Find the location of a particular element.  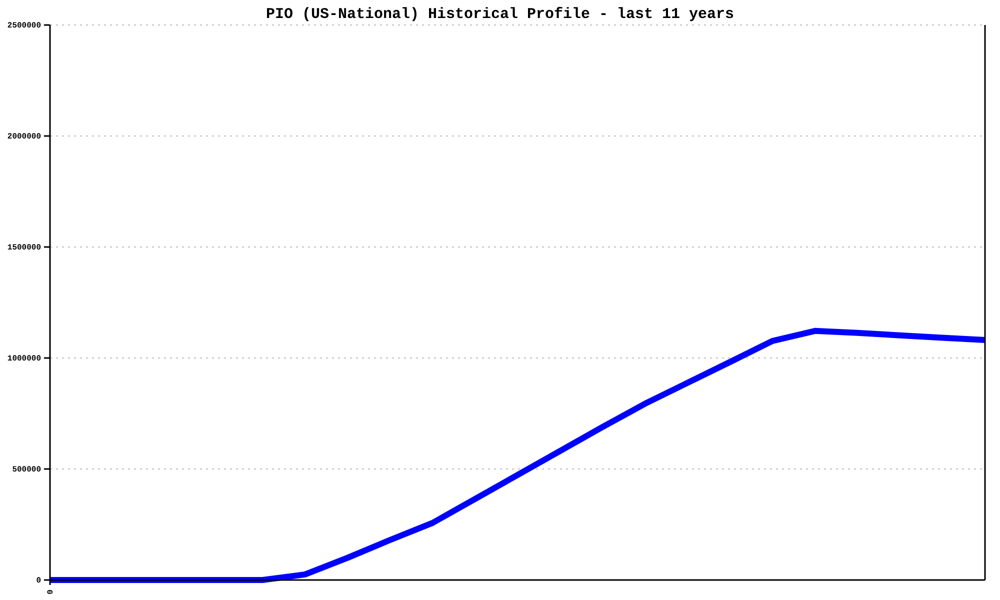

category-label: 0 is located at coordinates (51, 592).